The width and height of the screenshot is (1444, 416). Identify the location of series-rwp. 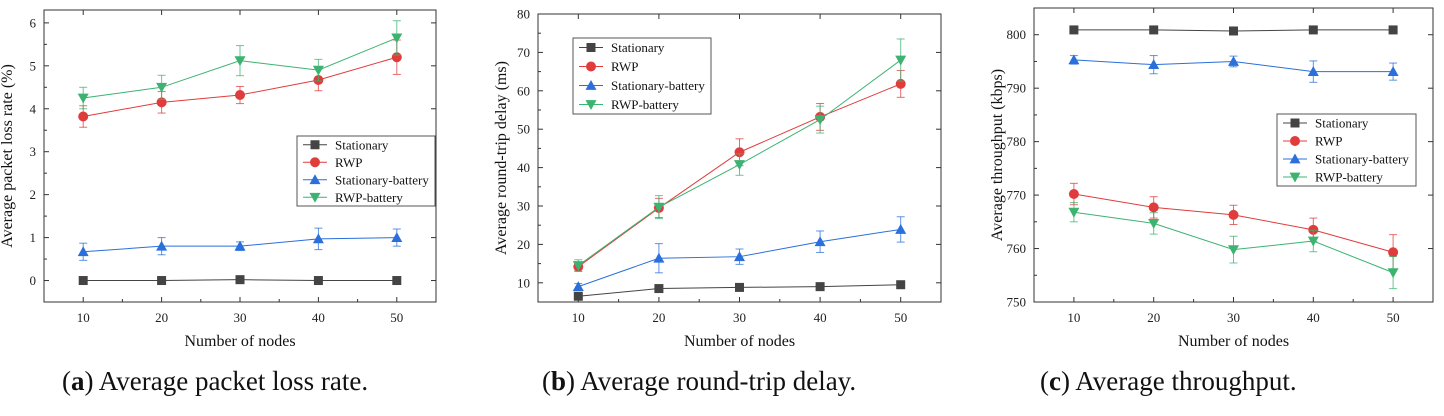
(1233, 226).